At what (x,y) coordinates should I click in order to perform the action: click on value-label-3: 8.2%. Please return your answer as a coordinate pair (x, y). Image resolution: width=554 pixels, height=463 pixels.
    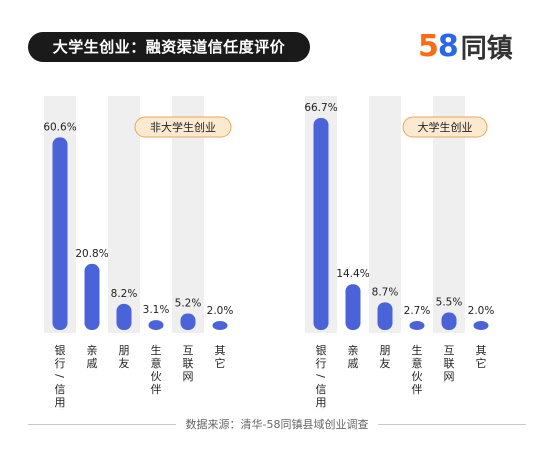
    Looking at the image, I should click on (124, 294).